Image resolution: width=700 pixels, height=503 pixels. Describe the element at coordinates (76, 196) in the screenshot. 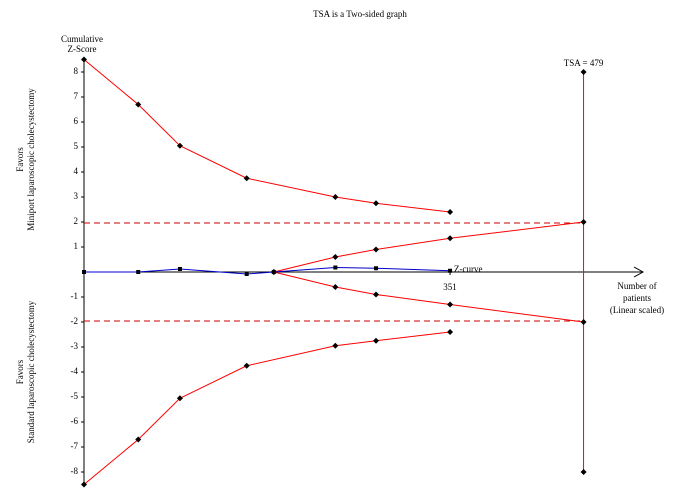

I see `y-tick-label: 3` at that location.